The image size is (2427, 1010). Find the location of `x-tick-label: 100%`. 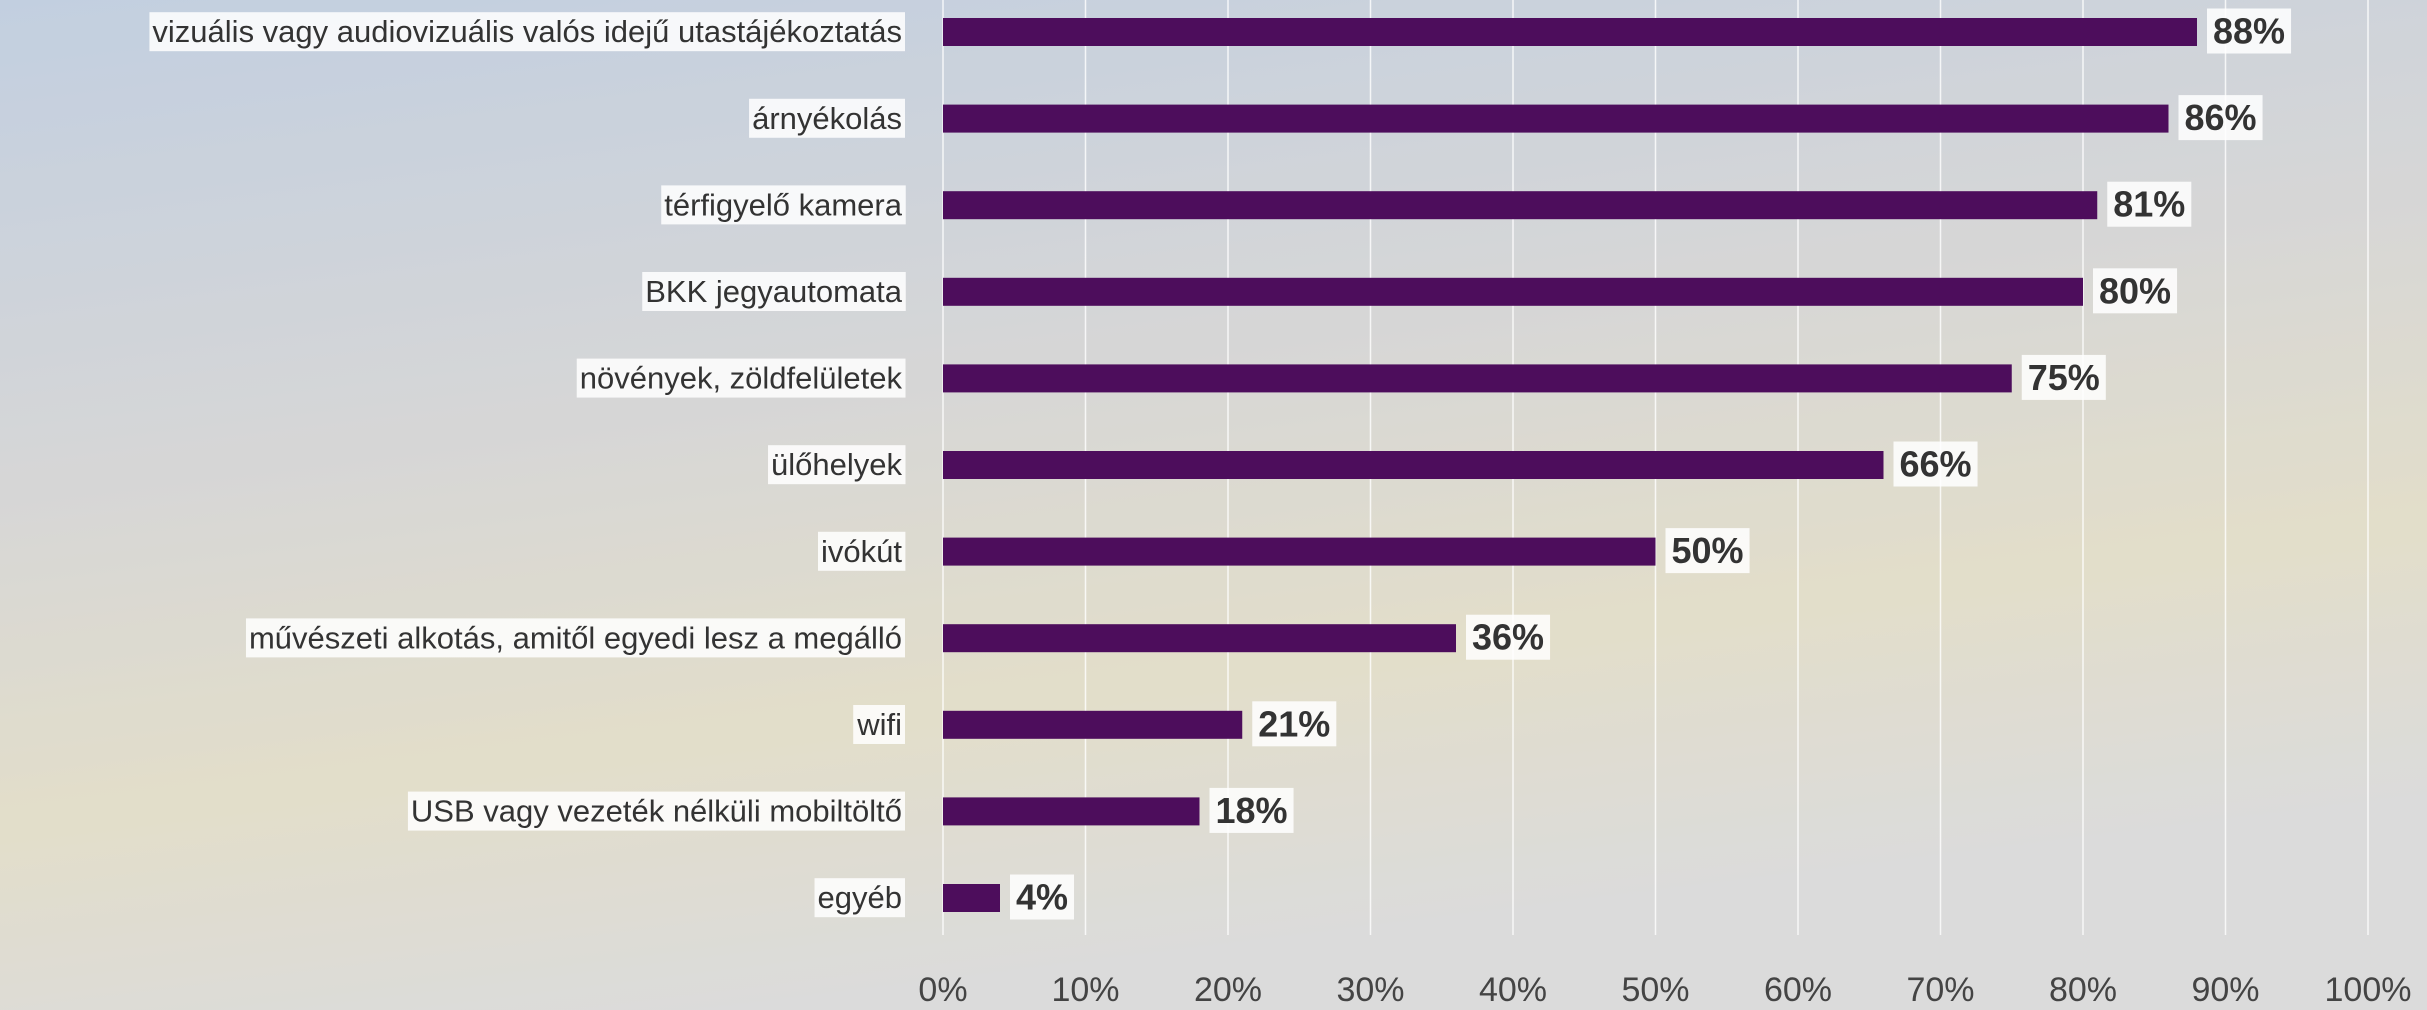

x-tick-label: 100% is located at coordinates (2368, 990).